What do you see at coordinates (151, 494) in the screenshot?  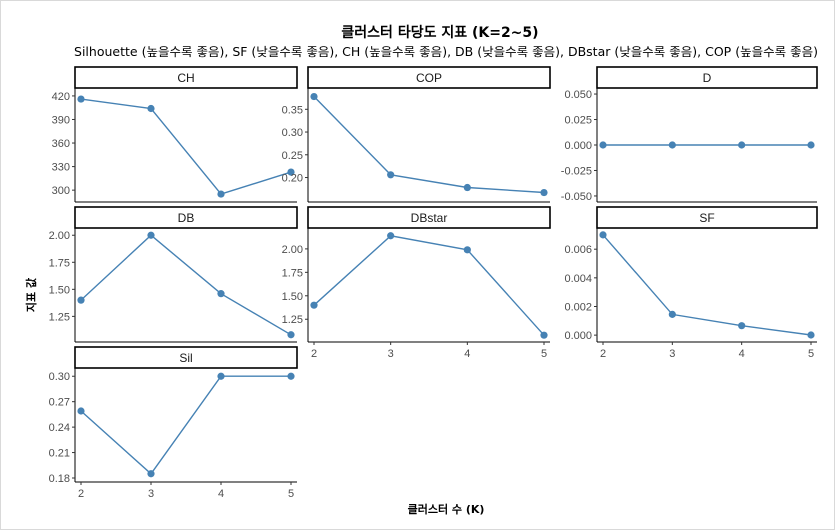 I see `x-tick-label-sil: 3` at bounding box center [151, 494].